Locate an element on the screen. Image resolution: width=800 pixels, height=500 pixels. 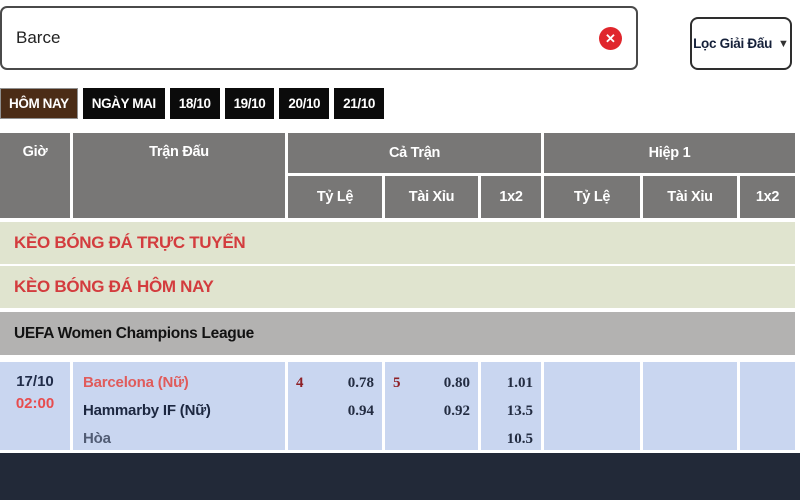
tab-today: HÔM NAY is located at coordinates (39, 103).